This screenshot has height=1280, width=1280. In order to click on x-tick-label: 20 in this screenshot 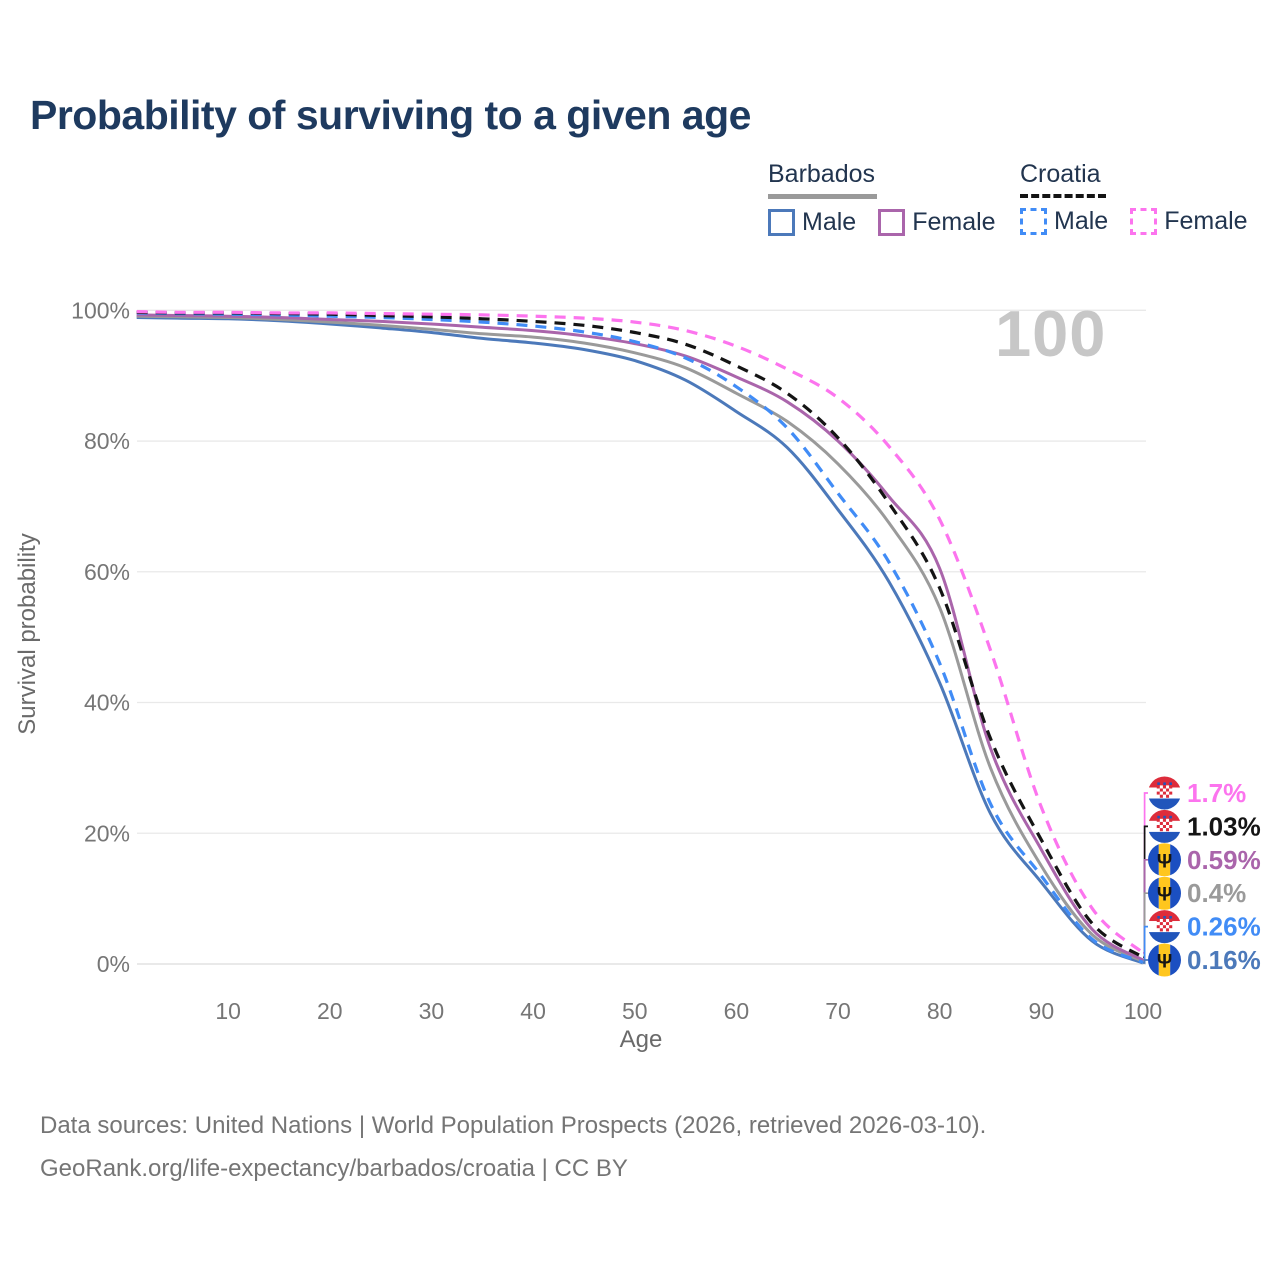, I will do `click(330, 1011)`.